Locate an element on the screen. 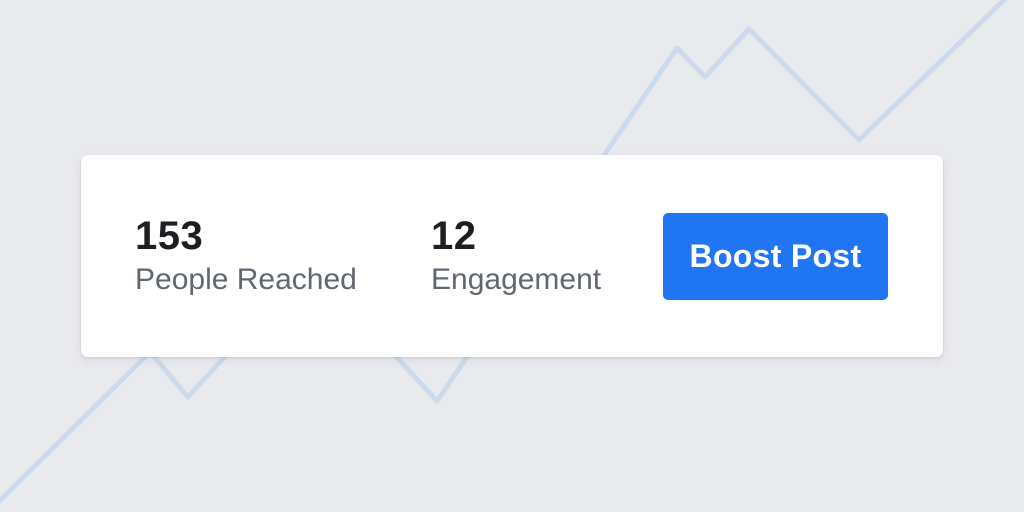 Image resolution: width=1024 pixels, height=512 pixels. boost-post-button-label: Boost Post is located at coordinates (775, 255).